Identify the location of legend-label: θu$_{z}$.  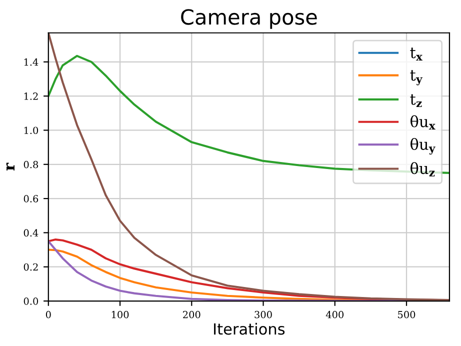
(422, 169).